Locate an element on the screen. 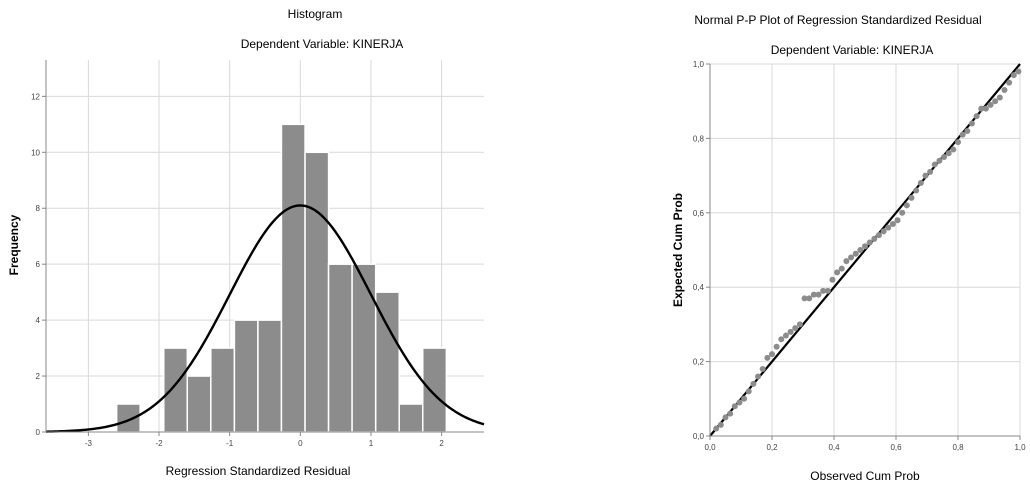 Image resolution: width=1030 pixels, height=488 pixels. pp-plot-subtitle: Dependent Variable: KINERJA is located at coordinates (852, 50).